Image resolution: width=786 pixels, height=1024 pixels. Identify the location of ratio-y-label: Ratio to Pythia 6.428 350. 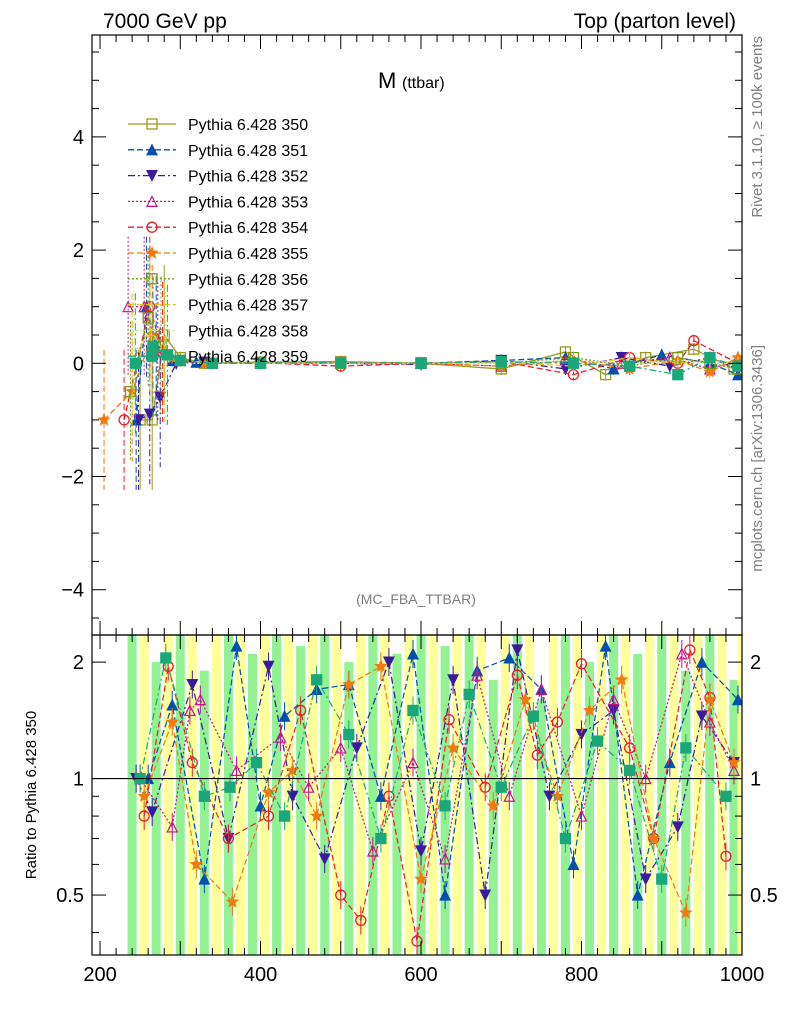
(31, 795).